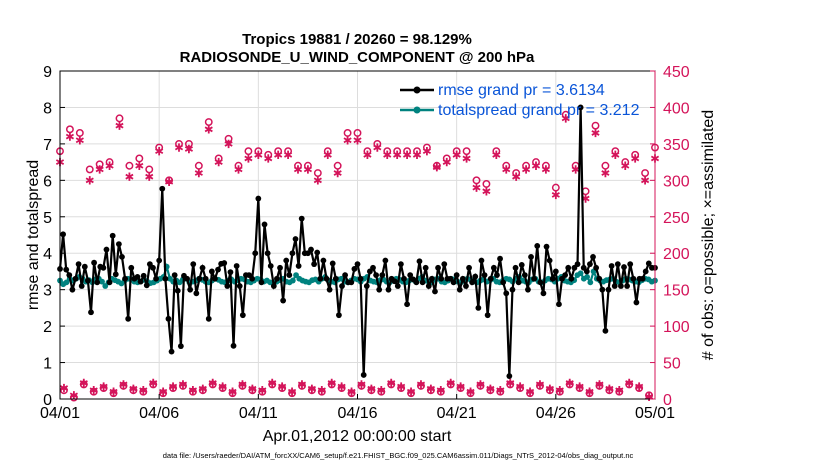  I want to click on y-left-tick-label: 6, so click(47, 181).